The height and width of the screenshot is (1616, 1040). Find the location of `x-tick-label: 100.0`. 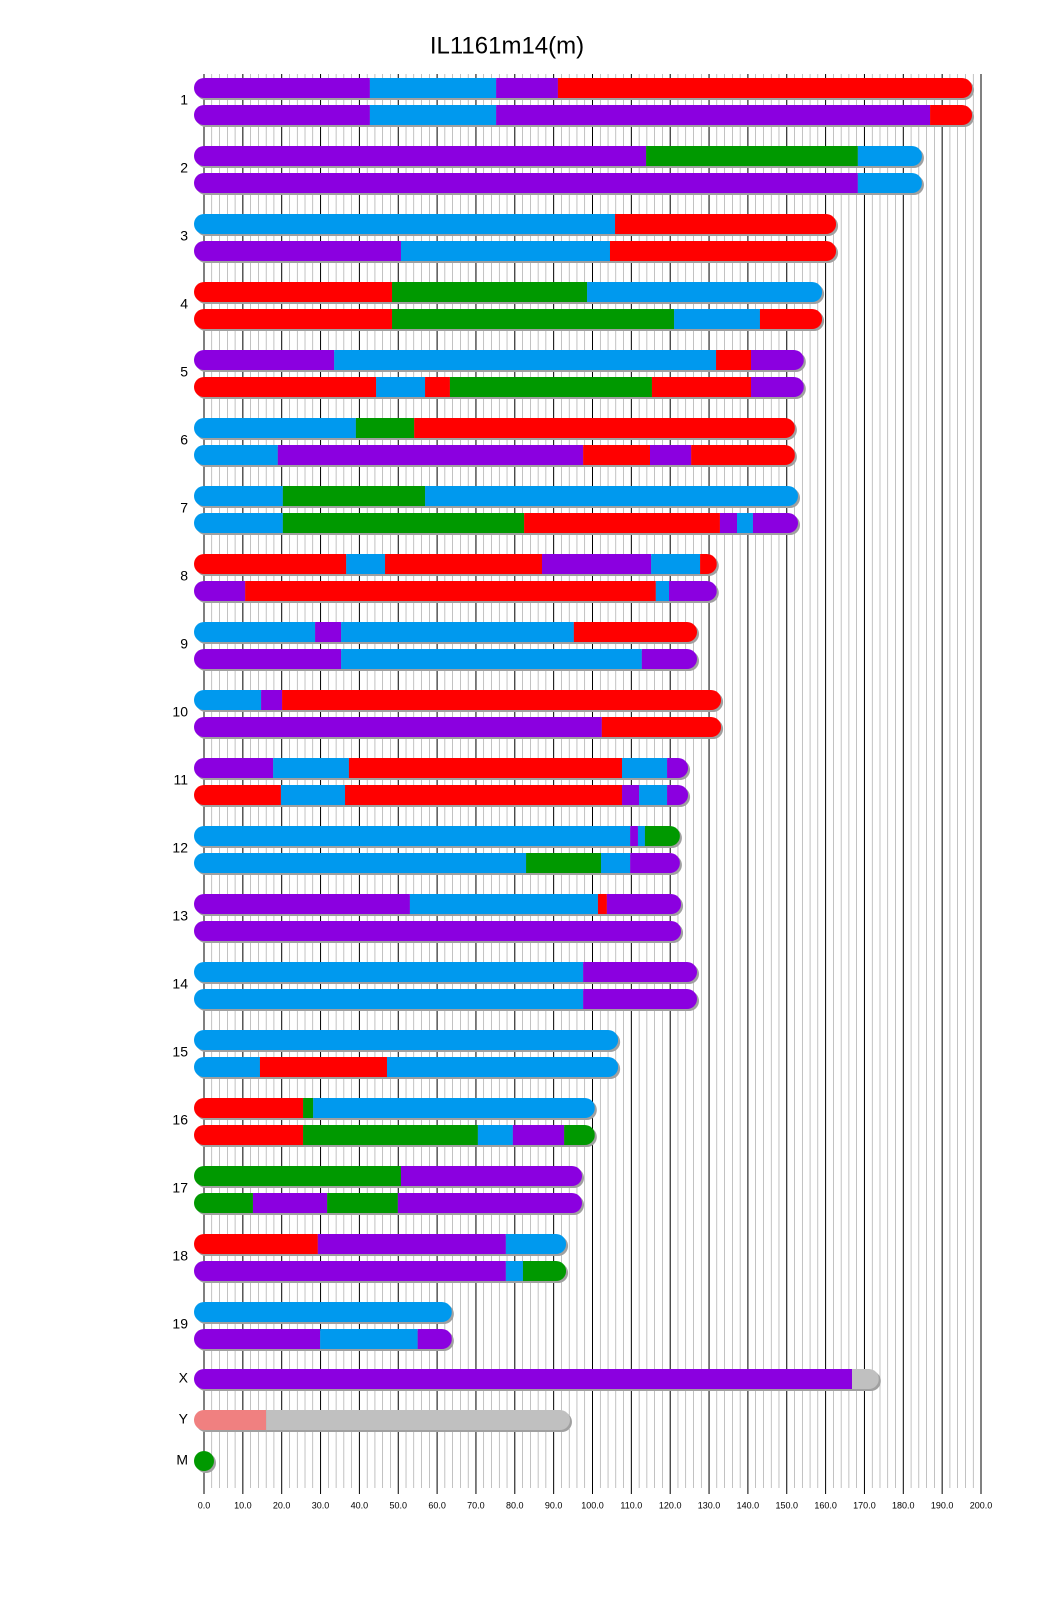

x-tick-label: 100.0 is located at coordinates (592, 1505).